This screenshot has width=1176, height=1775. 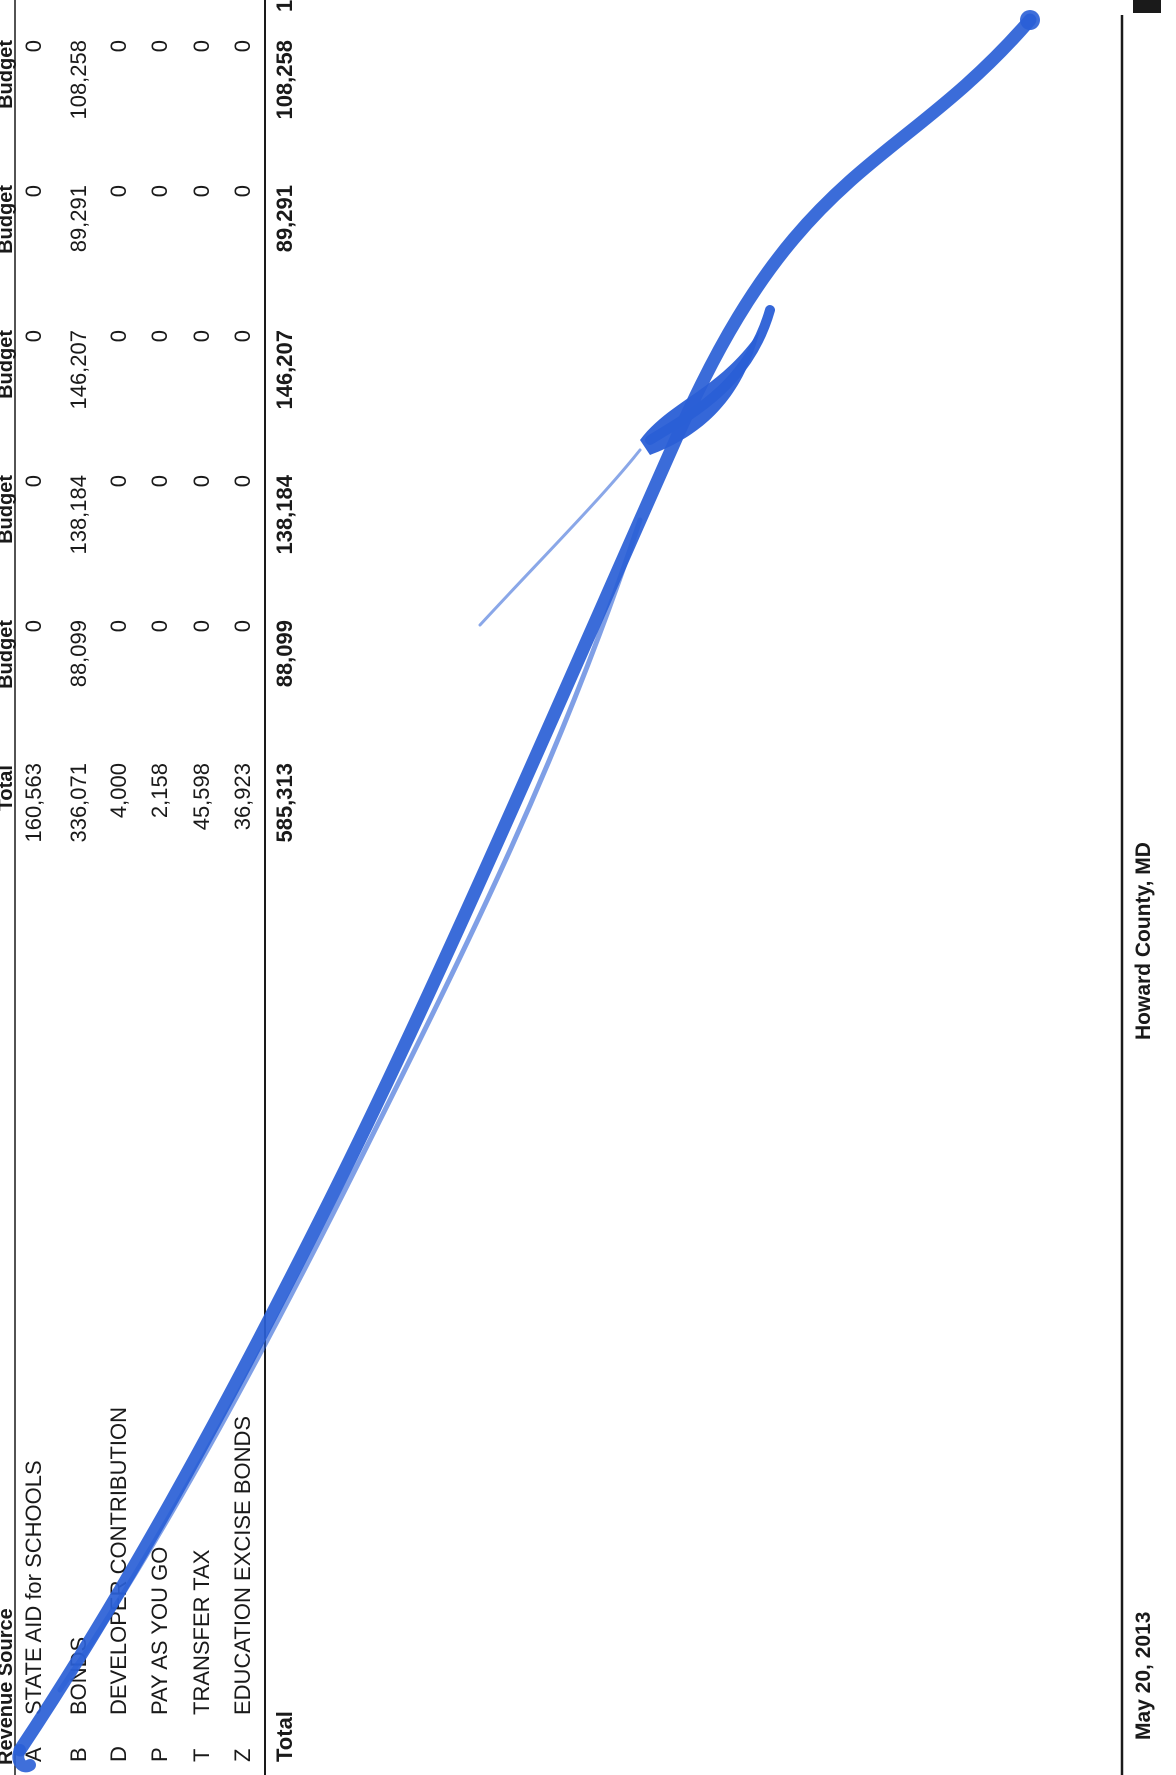 I want to click on totals-value: 89,291, so click(x=284, y=218).